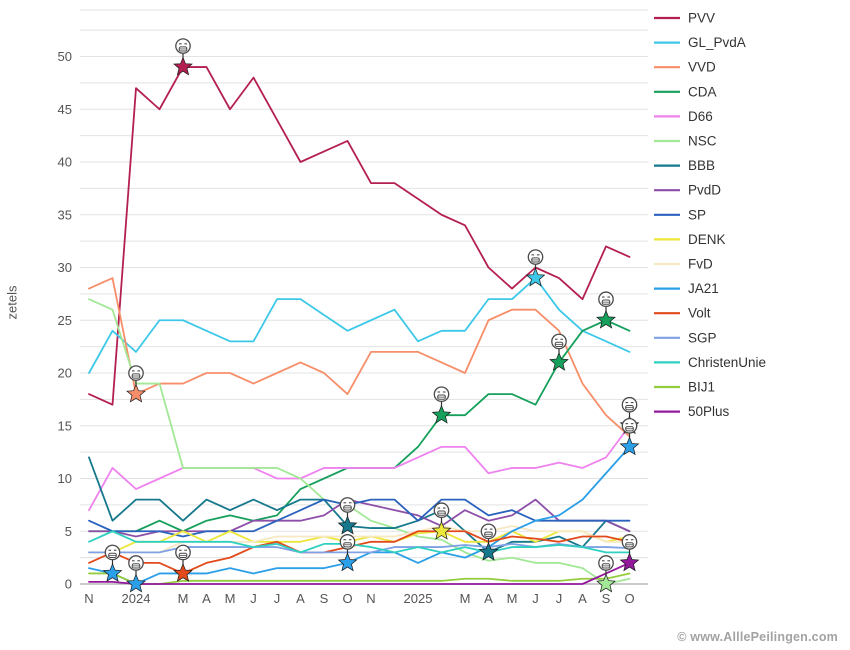  I want to click on series-line-ChristenUnie, so click(359, 542).